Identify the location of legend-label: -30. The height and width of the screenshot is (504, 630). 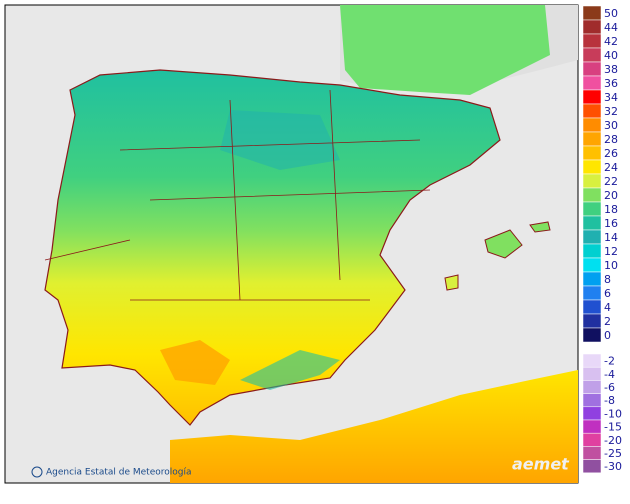
(613, 466).